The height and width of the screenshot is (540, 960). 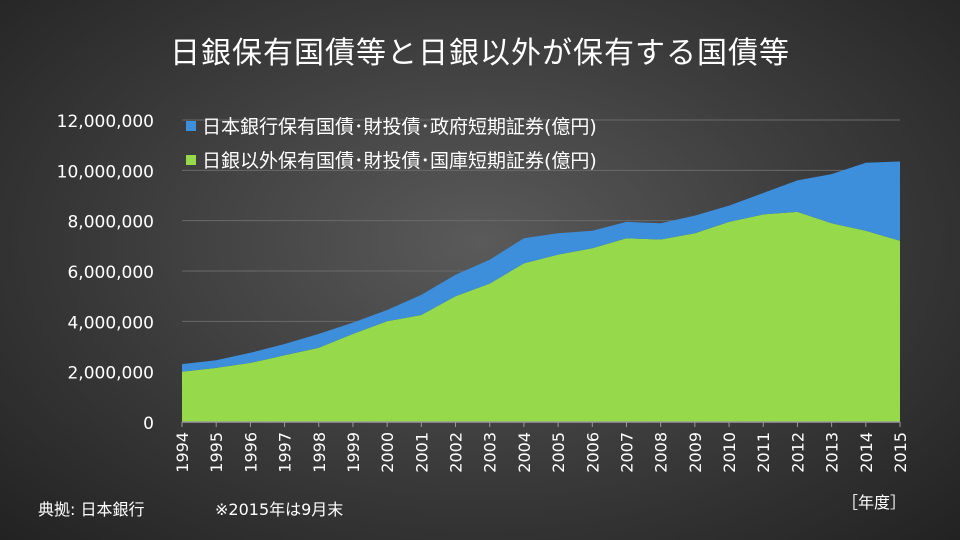 What do you see at coordinates (91, 509) in the screenshot?
I see `source-note: 典拠: 日本銀行` at bounding box center [91, 509].